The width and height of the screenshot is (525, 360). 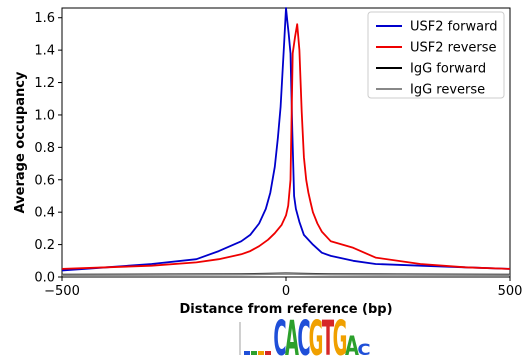 I want to click on x-tick-label: 500, so click(x=510, y=291).